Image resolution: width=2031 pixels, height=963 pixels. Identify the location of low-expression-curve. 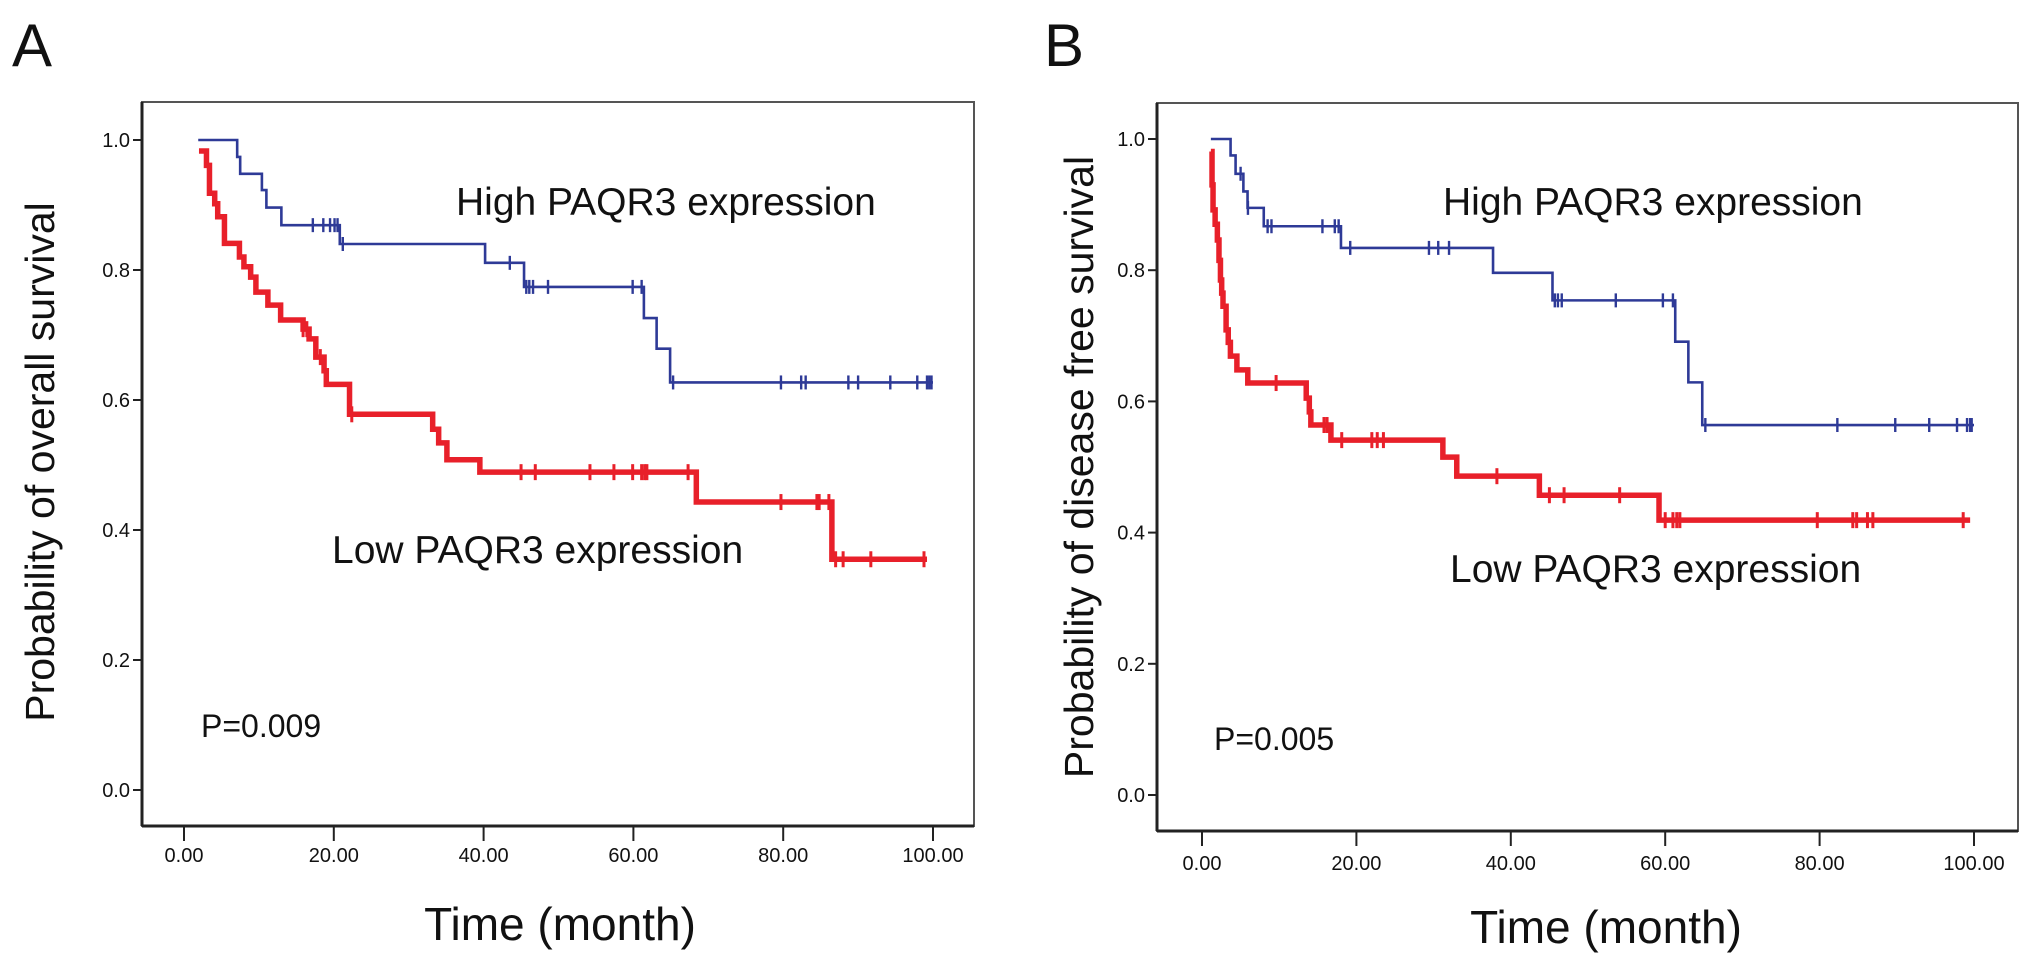
(1590, 335).